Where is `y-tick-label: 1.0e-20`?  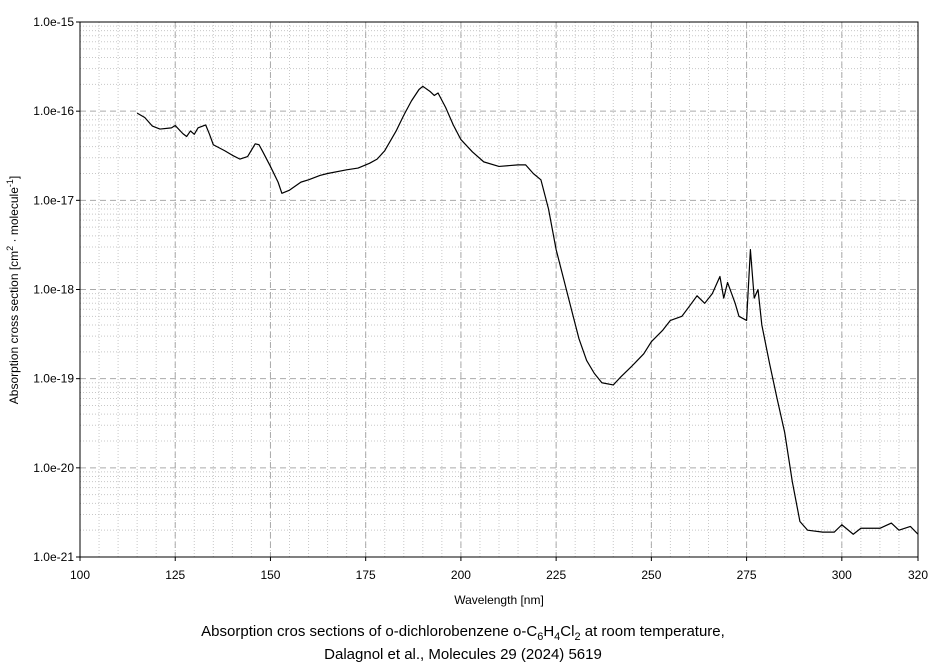 y-tick-label: 1.0e-20 is located at coordinates (53, 468).